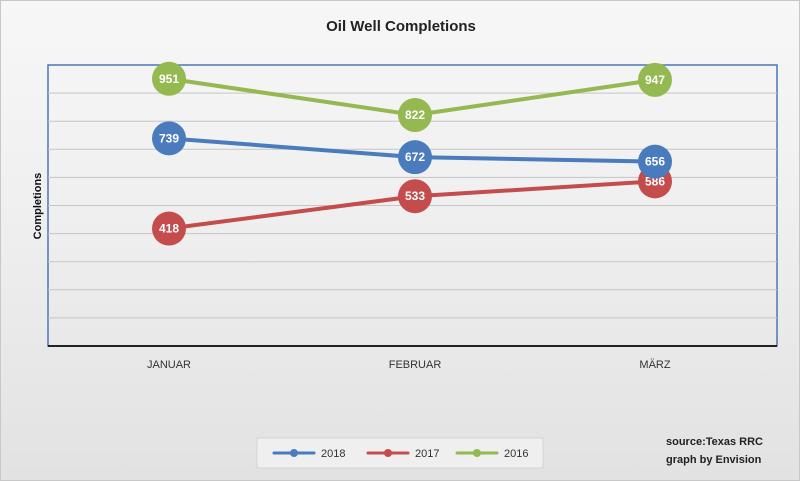 This screenshot has width=800, height=481. I want to click on data-label-2018-februar: 672, so click(415, 157).